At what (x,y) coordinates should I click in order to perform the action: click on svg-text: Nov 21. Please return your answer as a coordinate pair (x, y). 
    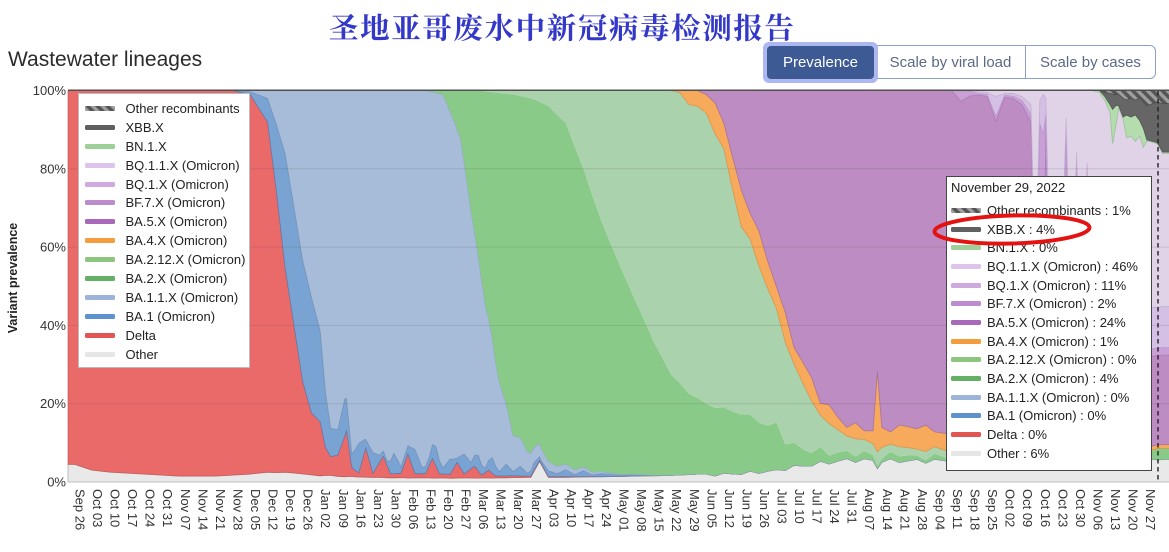
    Looking at the image, I should click on (220, 509).